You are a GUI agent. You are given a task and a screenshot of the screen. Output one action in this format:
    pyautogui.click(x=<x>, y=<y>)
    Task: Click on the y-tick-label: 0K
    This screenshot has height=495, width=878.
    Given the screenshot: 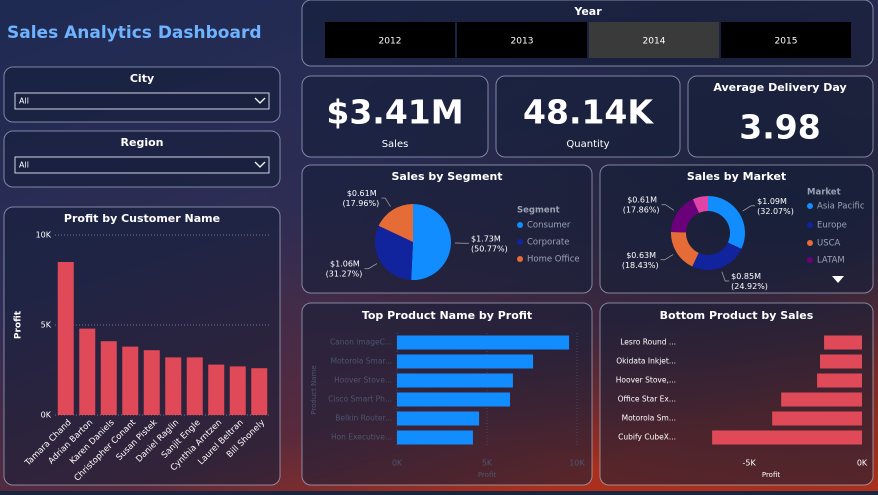 What is the action you would take?
    pyautogui.click(x=46, y=415)
    